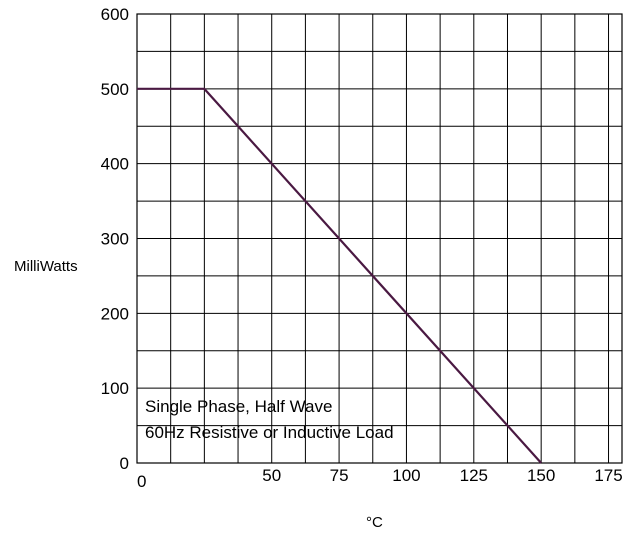 The image size is (633, 538). Describe the element at coordinates (608, 475) in the screenshot. I see `x-tick-label: 175` at that location.